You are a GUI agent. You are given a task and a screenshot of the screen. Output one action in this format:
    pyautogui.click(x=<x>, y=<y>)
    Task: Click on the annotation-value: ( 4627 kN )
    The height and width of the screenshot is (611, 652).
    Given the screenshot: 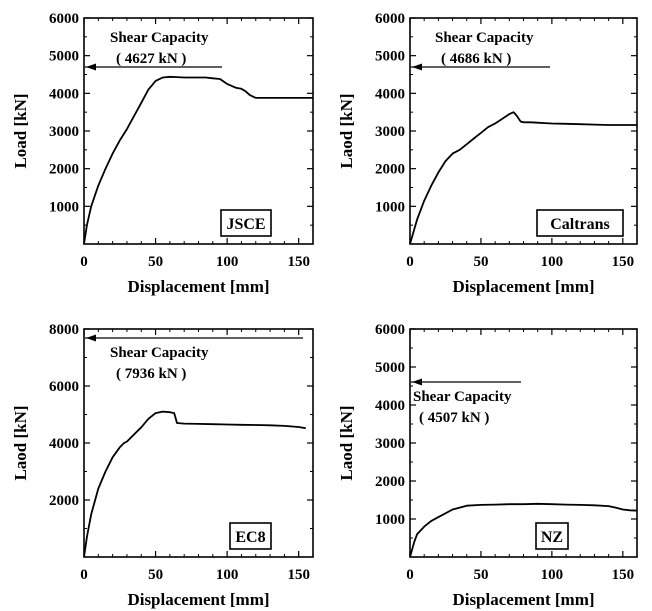 What is the action you would take?
    pyautogui.click(x=151, y=59)
    